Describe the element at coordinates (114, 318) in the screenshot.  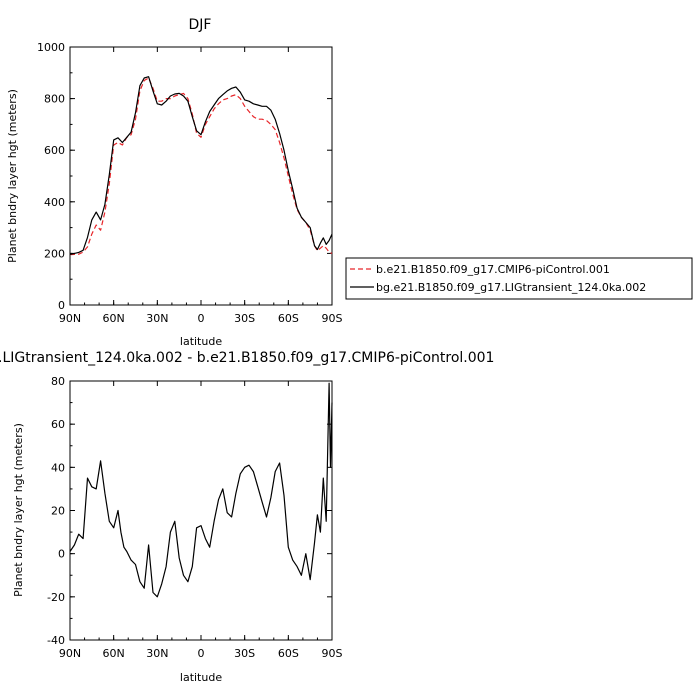
I see `top-x-tick-label: 60N` at that location.